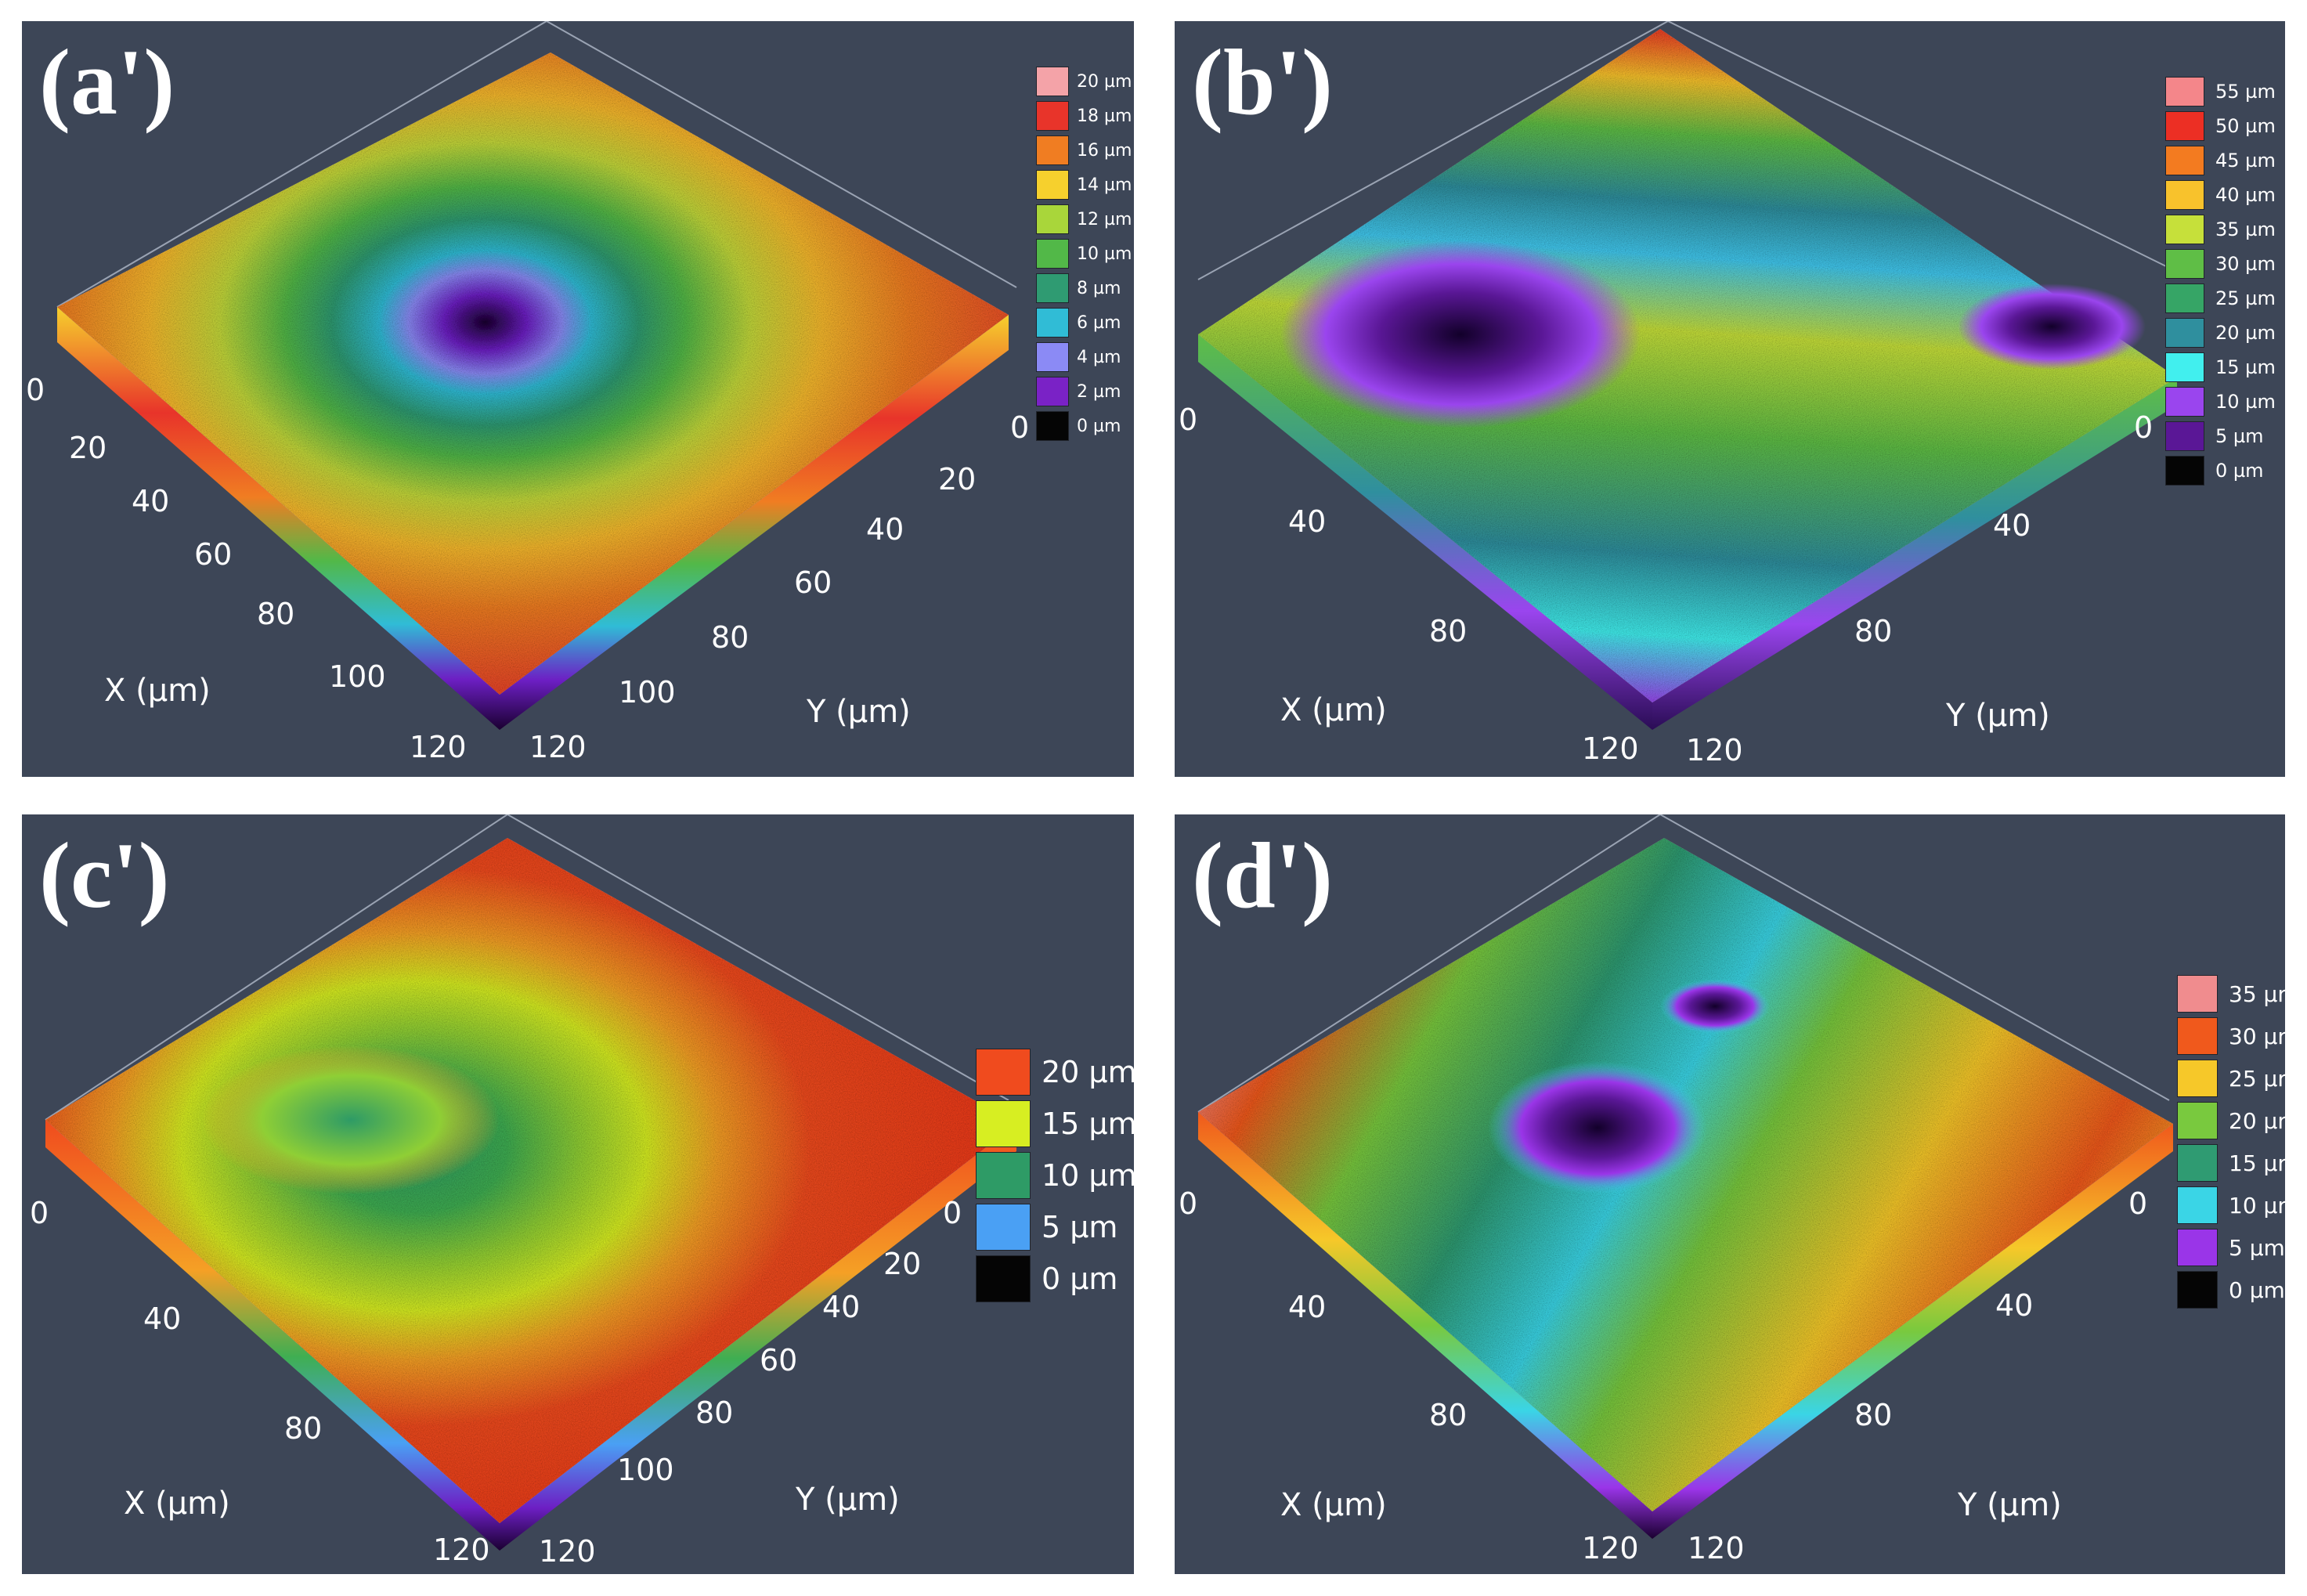 This screenshot has width=2307, height=1596. I want to click on legend-row: 4 µm, so click(1084, 357).